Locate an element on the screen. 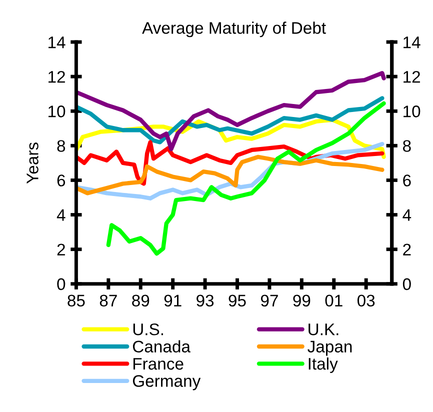 The image size is (433, 412). legend-label: Italy is located at coordinates (323, 365).